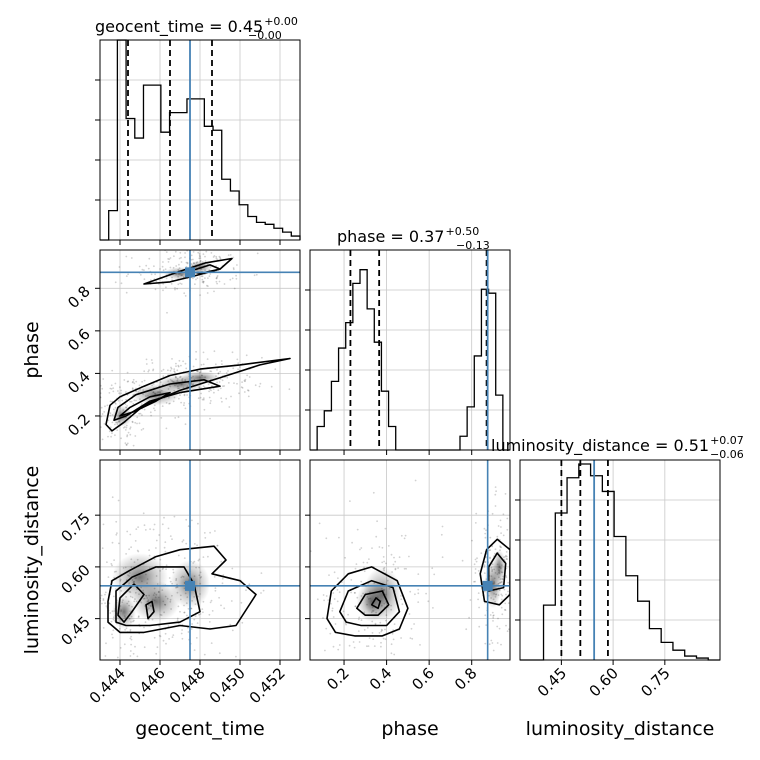 The width and height of the screenshot is (760, 760). I want to click on xticklabel-geocent_time-0: 0.444, so click(107, 685).